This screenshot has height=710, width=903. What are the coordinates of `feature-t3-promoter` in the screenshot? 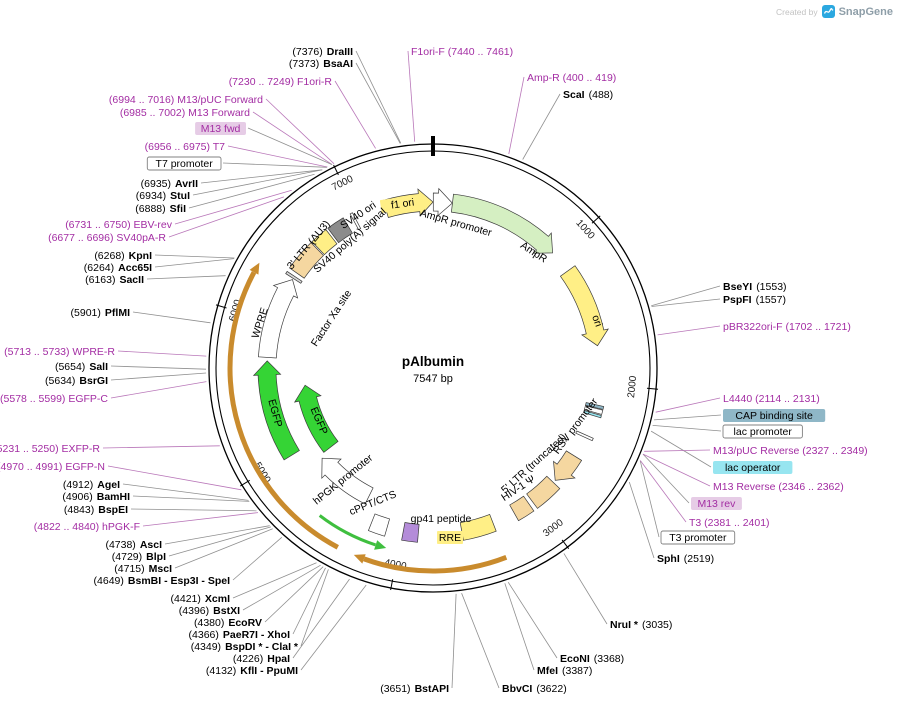 It's located at (584, 436).